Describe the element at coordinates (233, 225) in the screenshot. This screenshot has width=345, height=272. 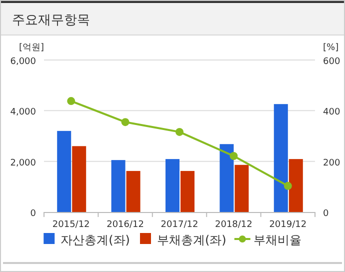
I see `x-tick-label: 2018/12` at that location.